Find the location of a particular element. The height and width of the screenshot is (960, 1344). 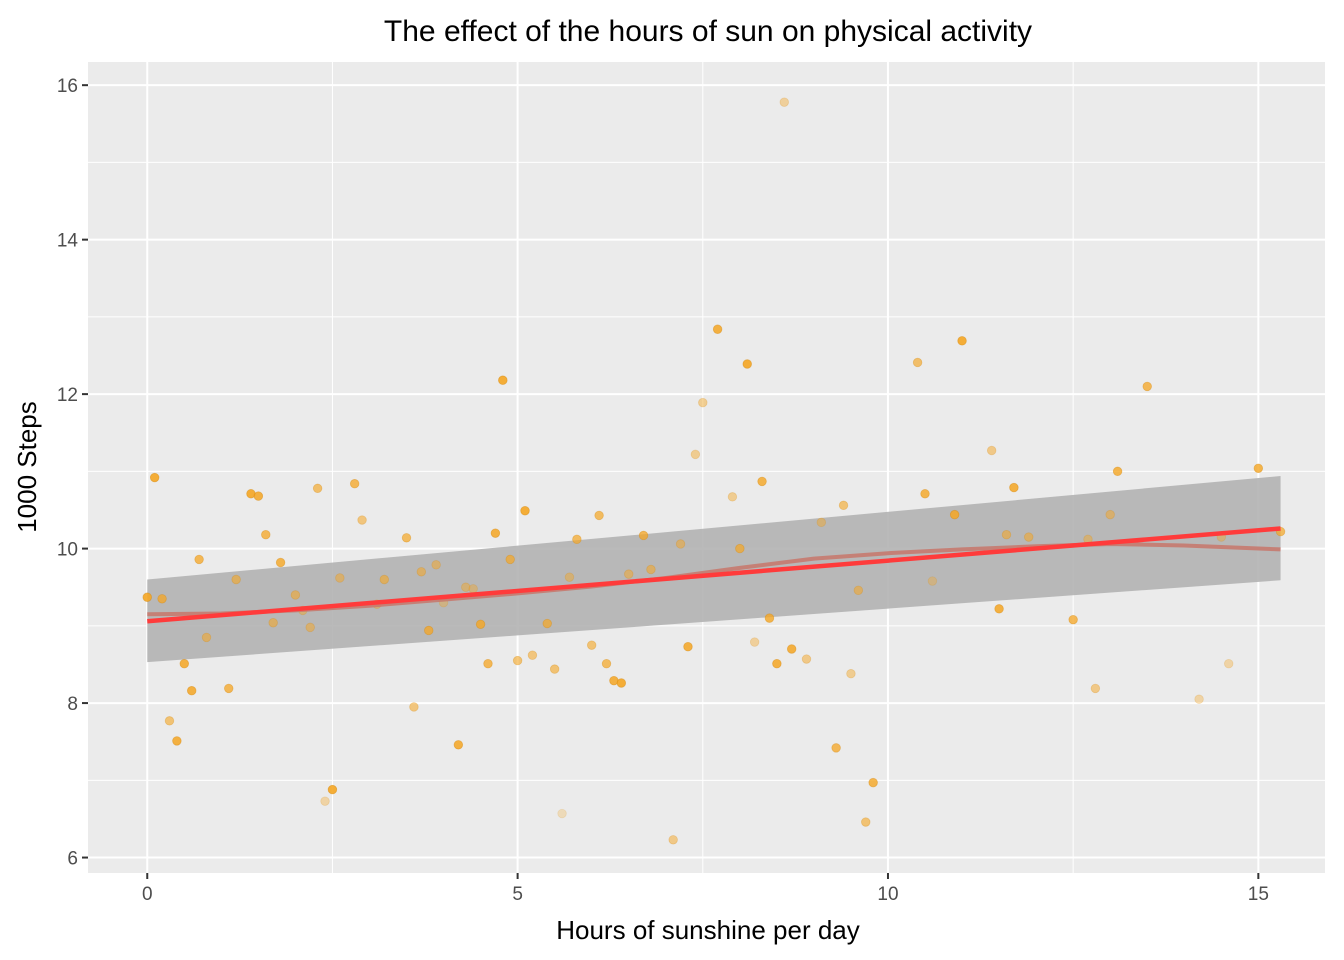

y-tick-label: 16 is located at coordinates (67, 86).